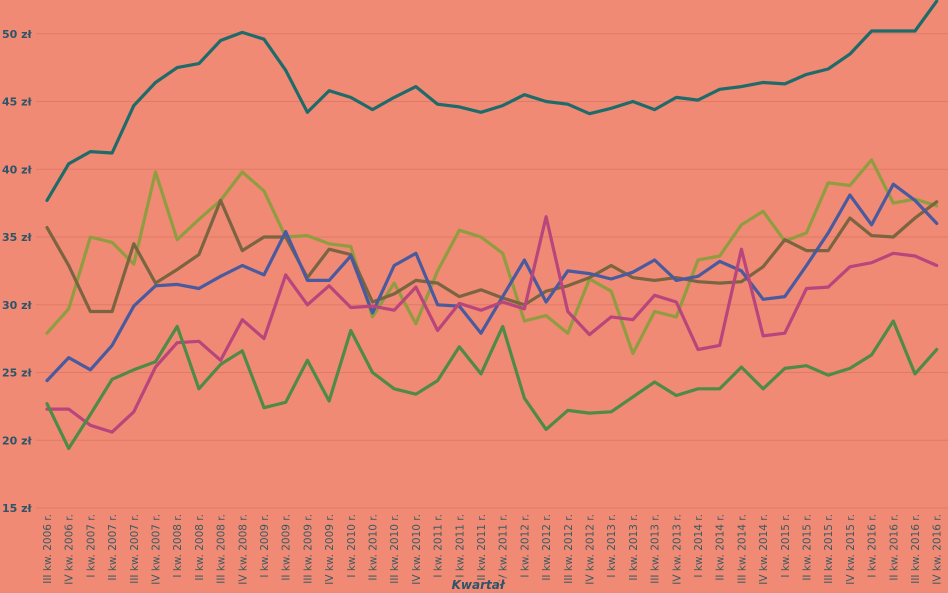 This screenshot has width=948, height=593. Describe the element at coordinates (873, 546) in the screenshot. I see `x-tick-label: I kw. 2016 r.` at that location.